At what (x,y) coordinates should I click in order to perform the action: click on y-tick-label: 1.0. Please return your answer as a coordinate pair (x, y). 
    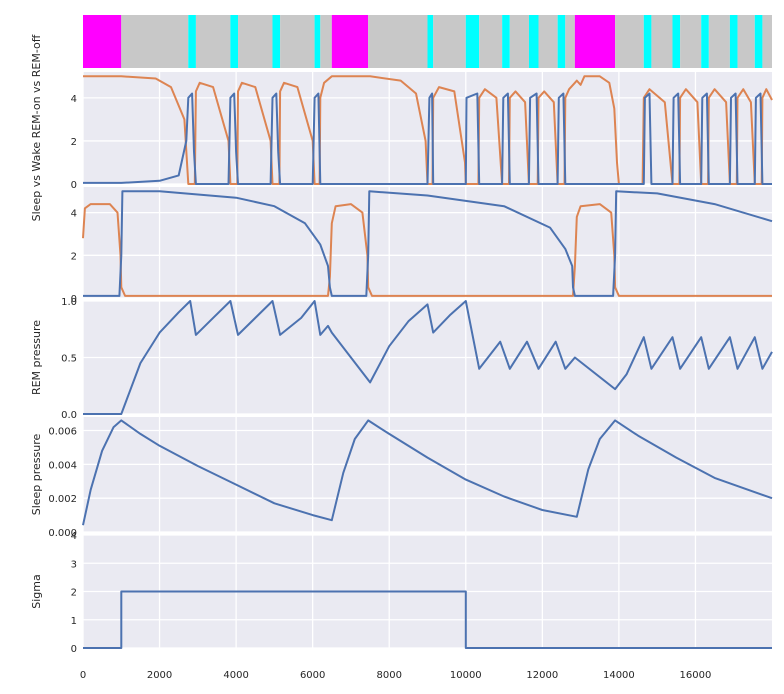
    Looking at the image, I should click on (69, 302).